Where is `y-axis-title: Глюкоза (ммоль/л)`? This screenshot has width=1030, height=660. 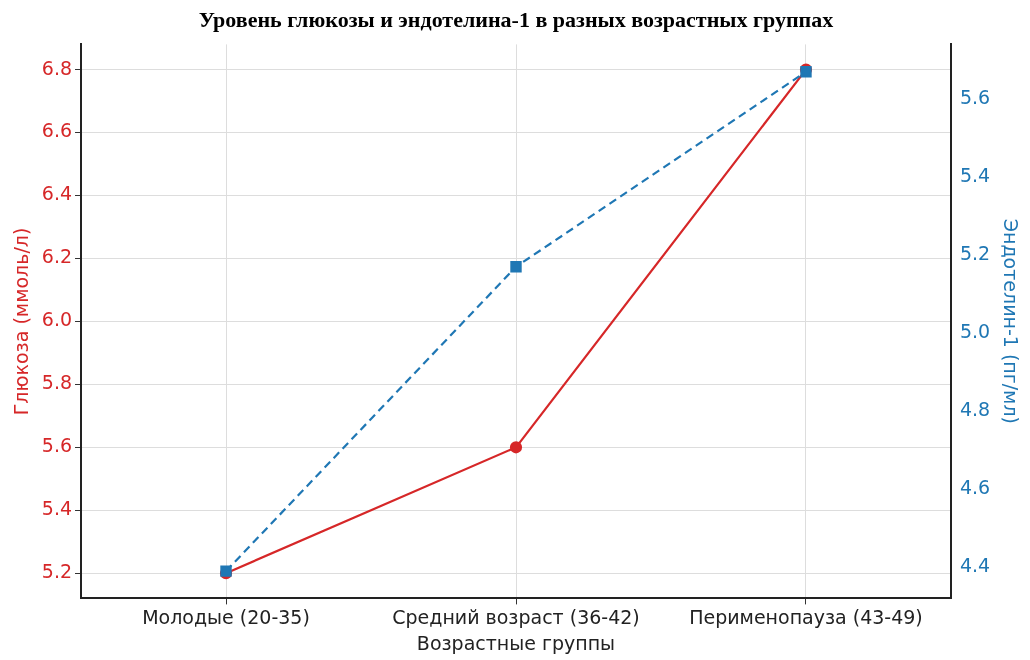 y-axis-title: Глюкоза (ммоль/л) is located at coordinates (21, 321).